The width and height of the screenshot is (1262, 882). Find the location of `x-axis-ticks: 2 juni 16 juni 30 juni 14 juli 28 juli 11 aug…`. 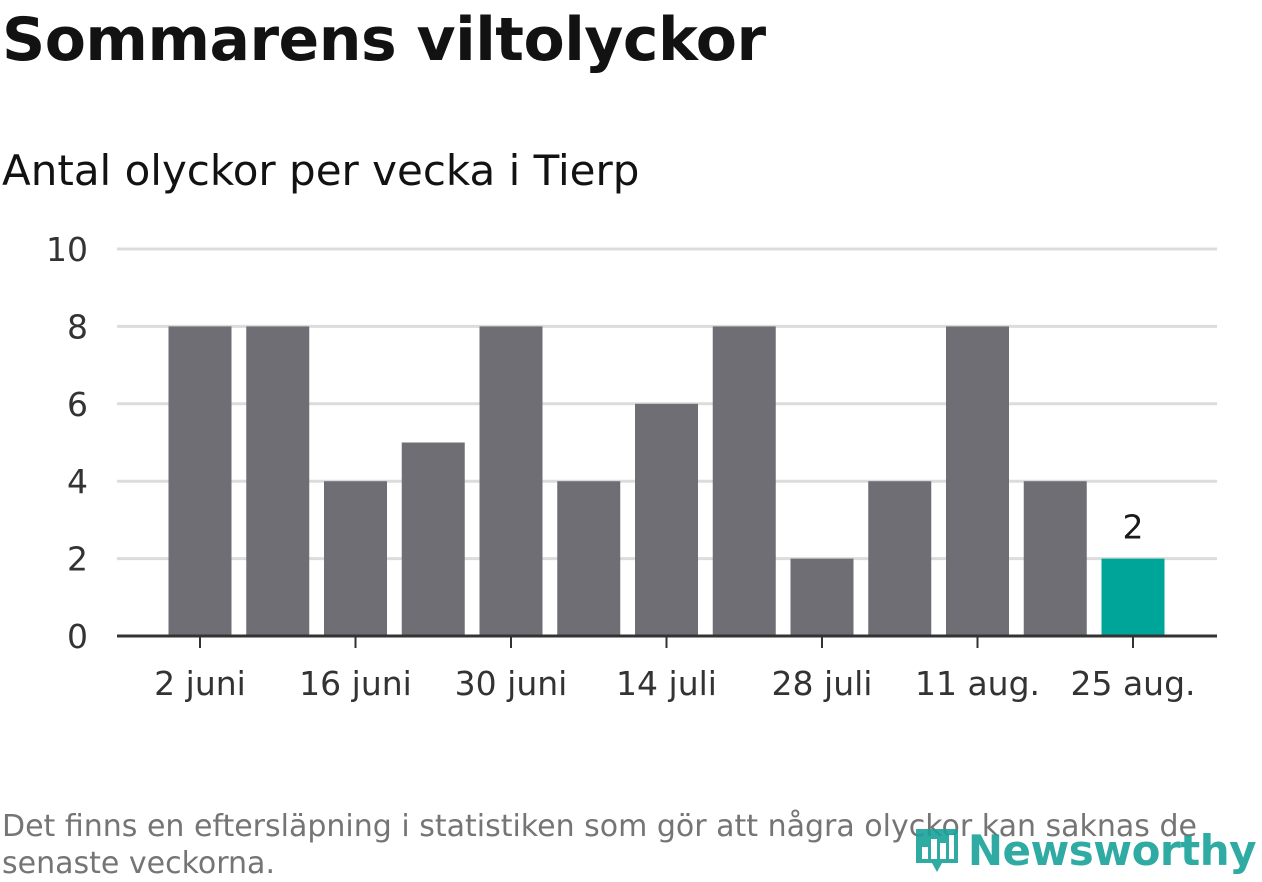

x-axis-ticks: 2 juni 16 juni 30 juni 14 juli 28 juli 11 aug… is located at coordinates (675, 669).